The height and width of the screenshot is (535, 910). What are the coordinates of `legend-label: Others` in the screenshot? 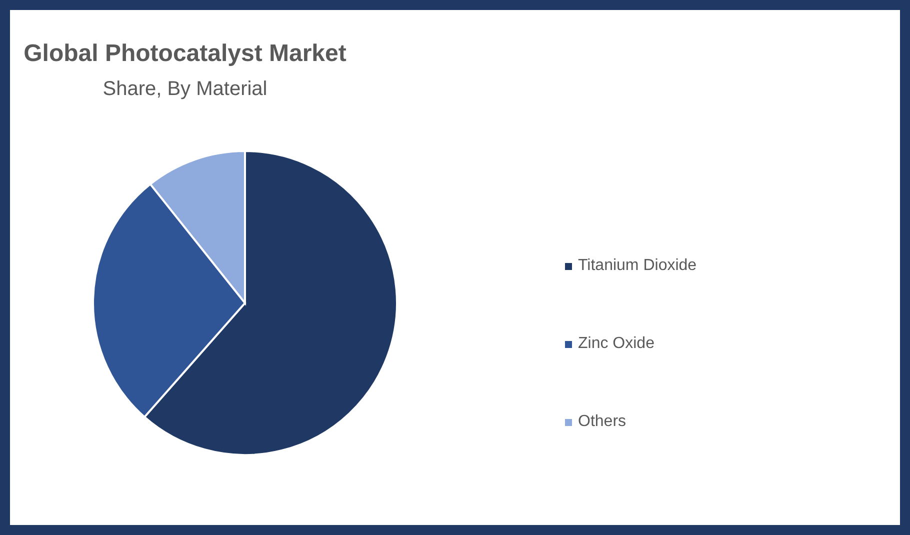 It's located at (602, 422).